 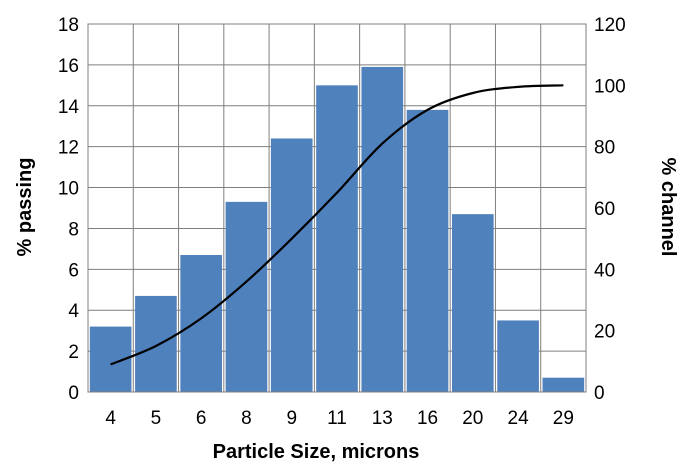 What do you see at coordinates (604, 209) in the screenshot?
I see `right-tick-label: 60` at bounding box center [604, 209].